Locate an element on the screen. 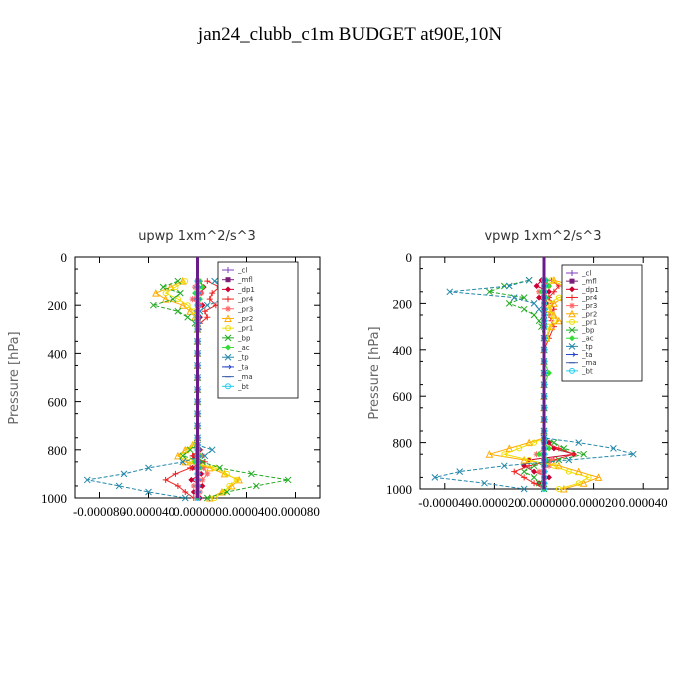 The height and width of the screenshot is (700, 700). vpwp-legend-box is located at coordinates (602, 323).